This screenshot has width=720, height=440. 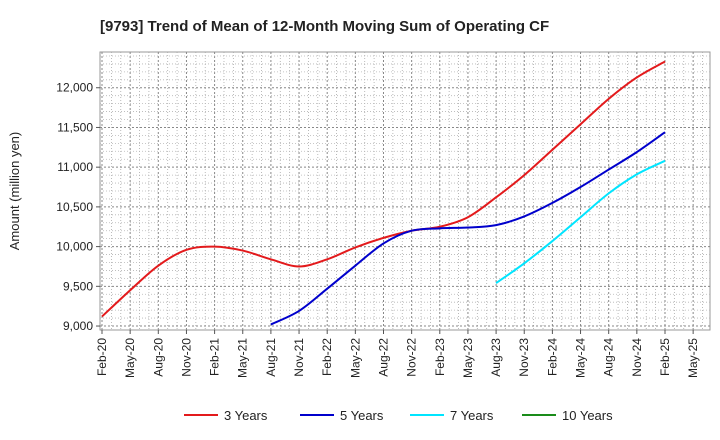 I want to click on legend-label-3-years: 3 Years, so click(x=246, y=415).